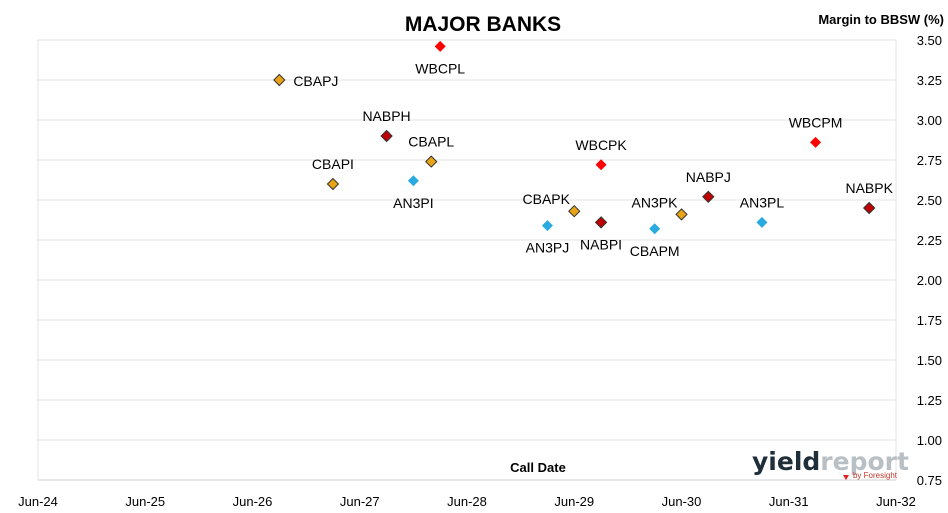 The height and width of the screenshot is (513, 948). Describe the element at coordinates (601, 222) in the screenshot. I see `point-NABPI` at that location.